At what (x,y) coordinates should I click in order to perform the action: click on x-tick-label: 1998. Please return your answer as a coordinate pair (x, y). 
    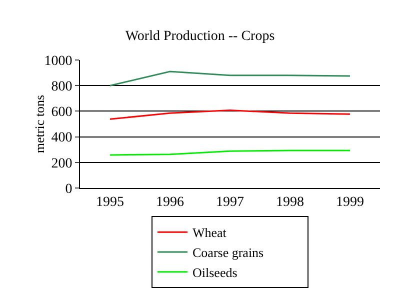
    Looking at the image, I should click on (290, 202).